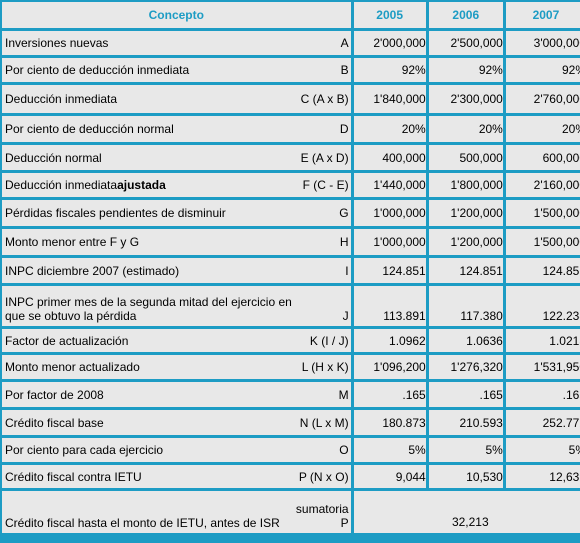 The image size is (580, 543). I want to click on row-label: Deducción inmediata, so click(61, 99).